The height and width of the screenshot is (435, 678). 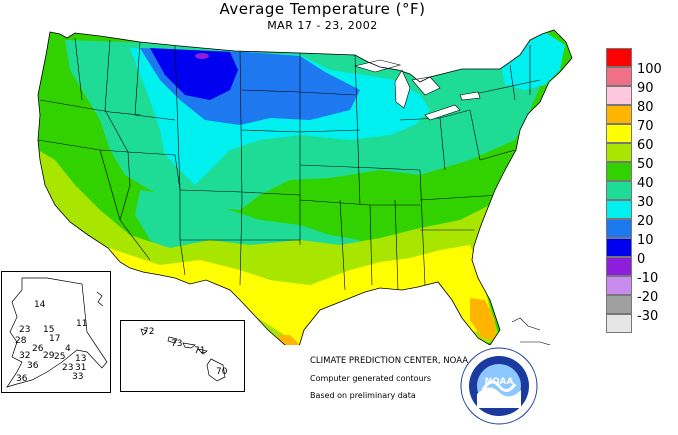 I want to click on credit-line-contours: Computer generated contours, so click(x=371, y=378).